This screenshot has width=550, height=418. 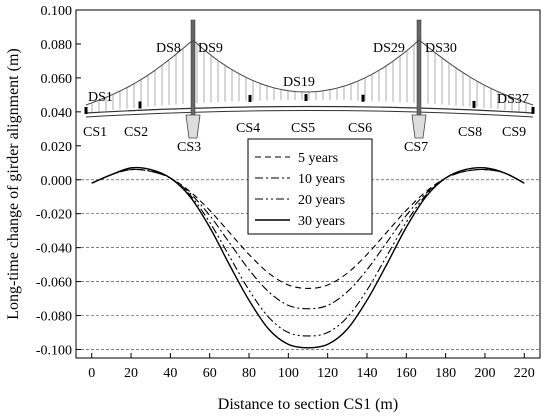 What do you see at coordinates (321, 200) in the screenshot?
I see `legend-label: 20 years` at bounding box center [321, 200].